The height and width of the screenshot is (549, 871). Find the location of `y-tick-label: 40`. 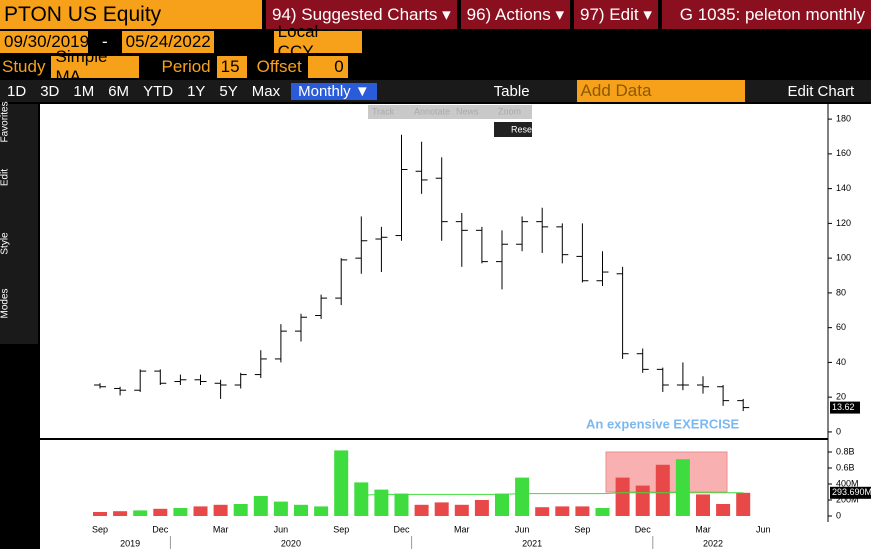

y-tick-label: 40 is located at coordinates (841, 362).